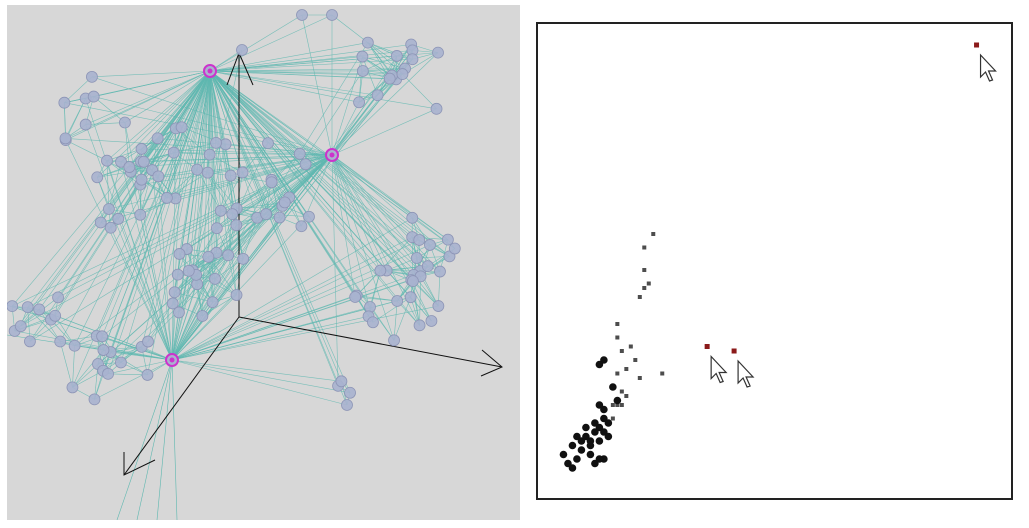  Describe the element at coordinates (977, 45) in the screenshot. I see `selected-point` at that location.